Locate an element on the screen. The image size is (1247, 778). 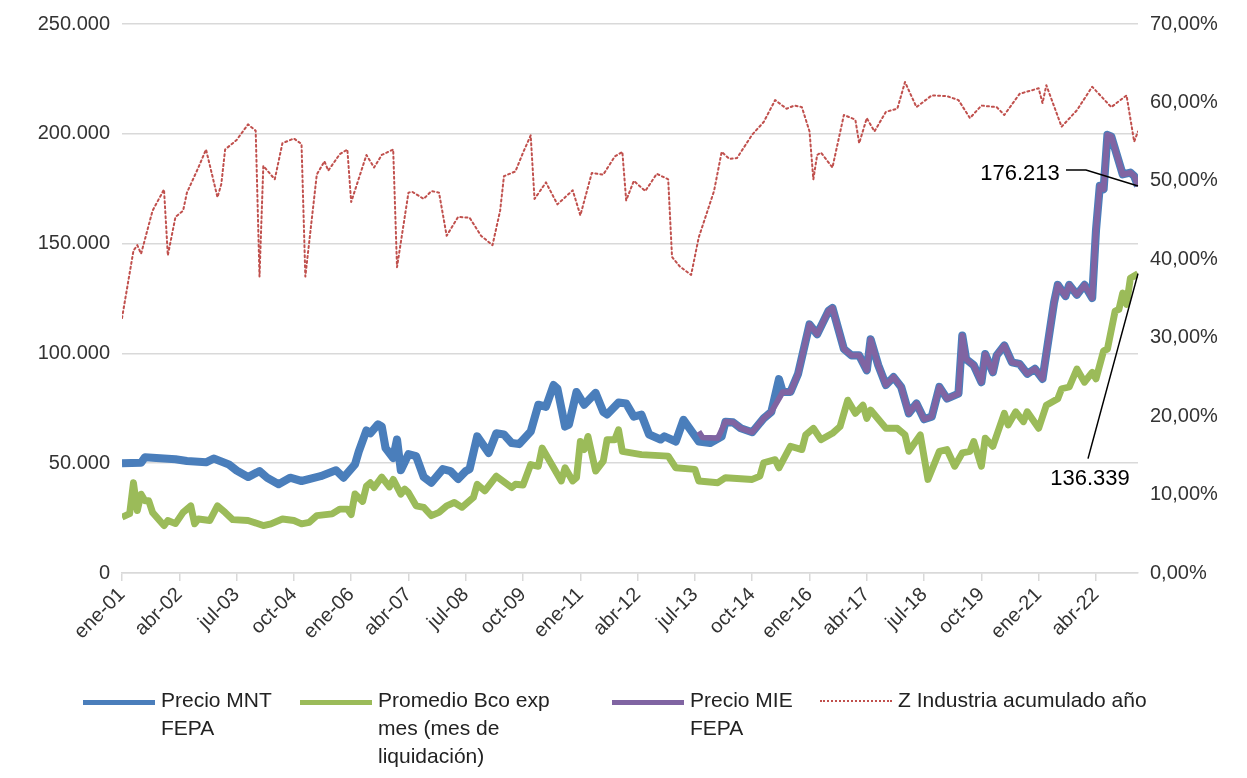
legend-label: Precio MIE FEPA is located at coordinates (742, 714).